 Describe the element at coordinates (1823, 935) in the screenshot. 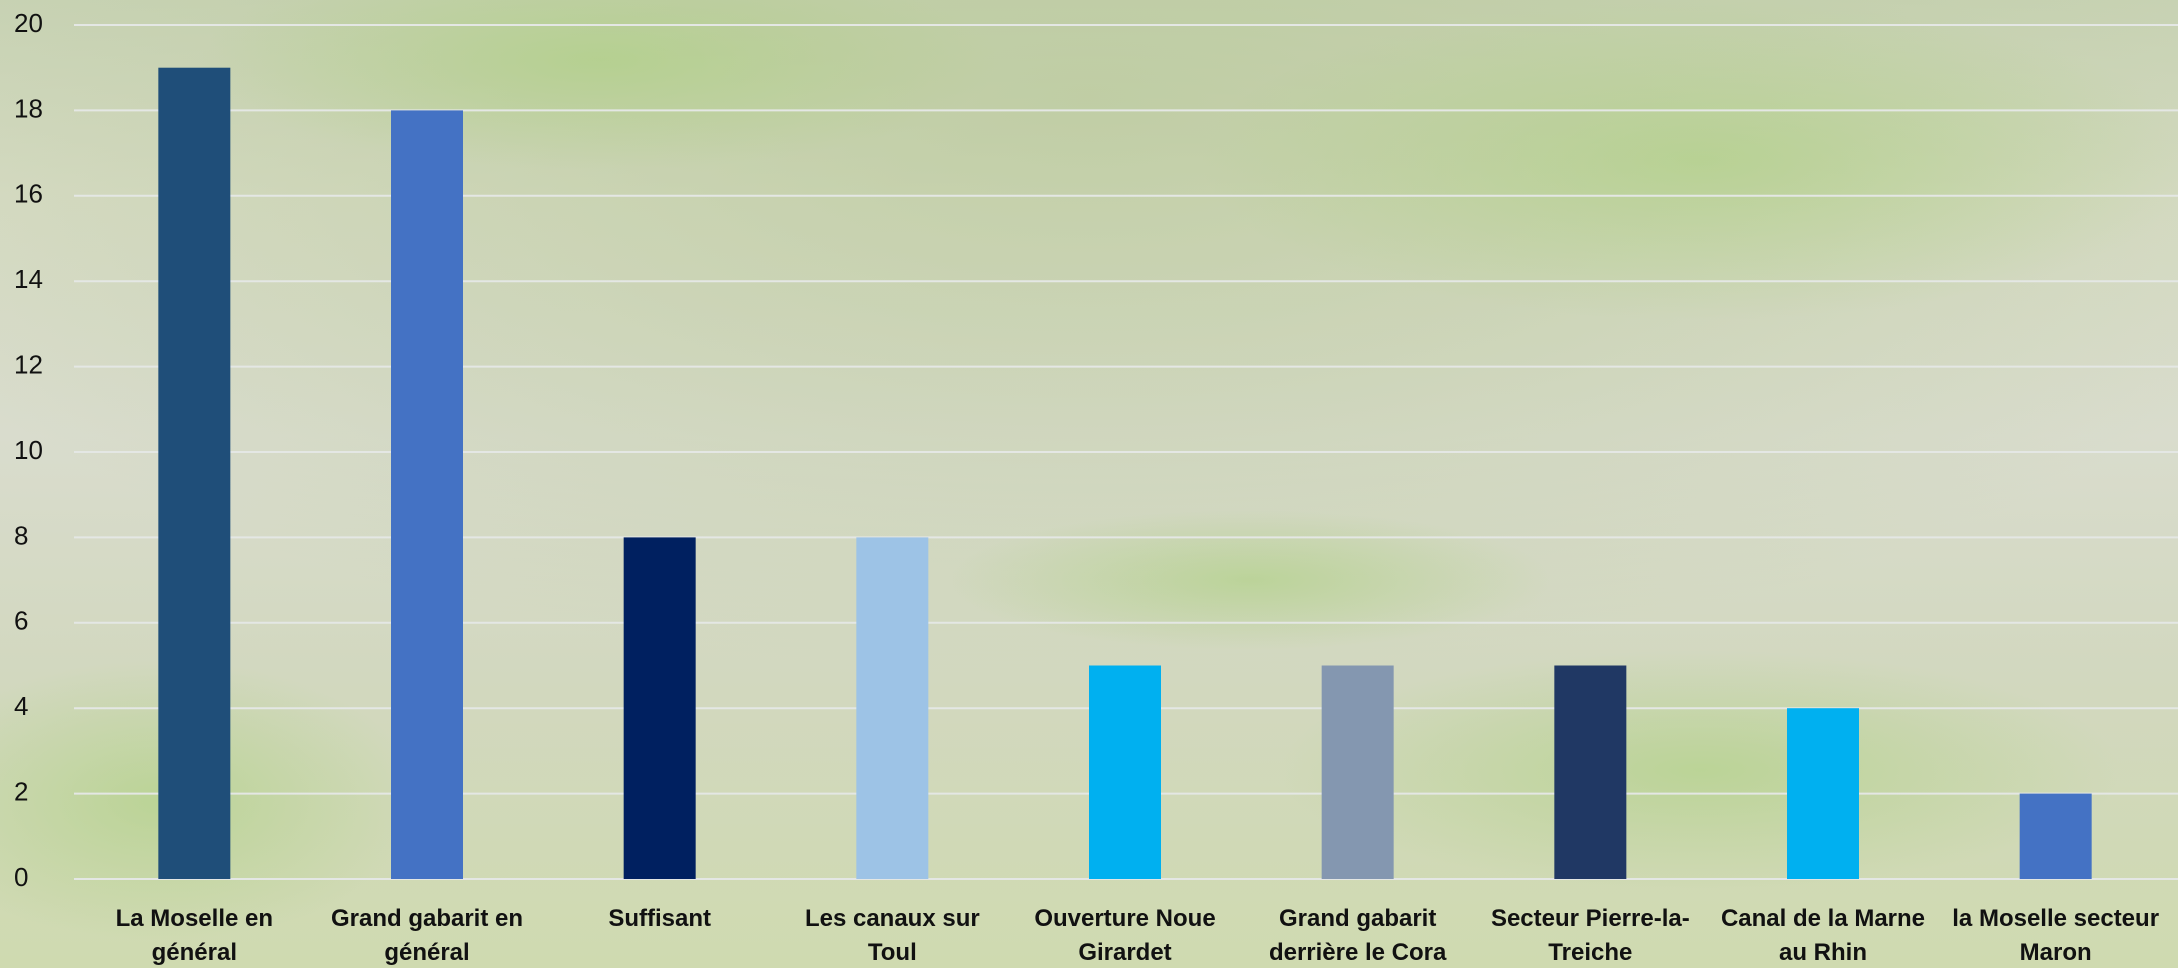

I see `x-tick-label: Canal de la Marne au Rhin` at that location.